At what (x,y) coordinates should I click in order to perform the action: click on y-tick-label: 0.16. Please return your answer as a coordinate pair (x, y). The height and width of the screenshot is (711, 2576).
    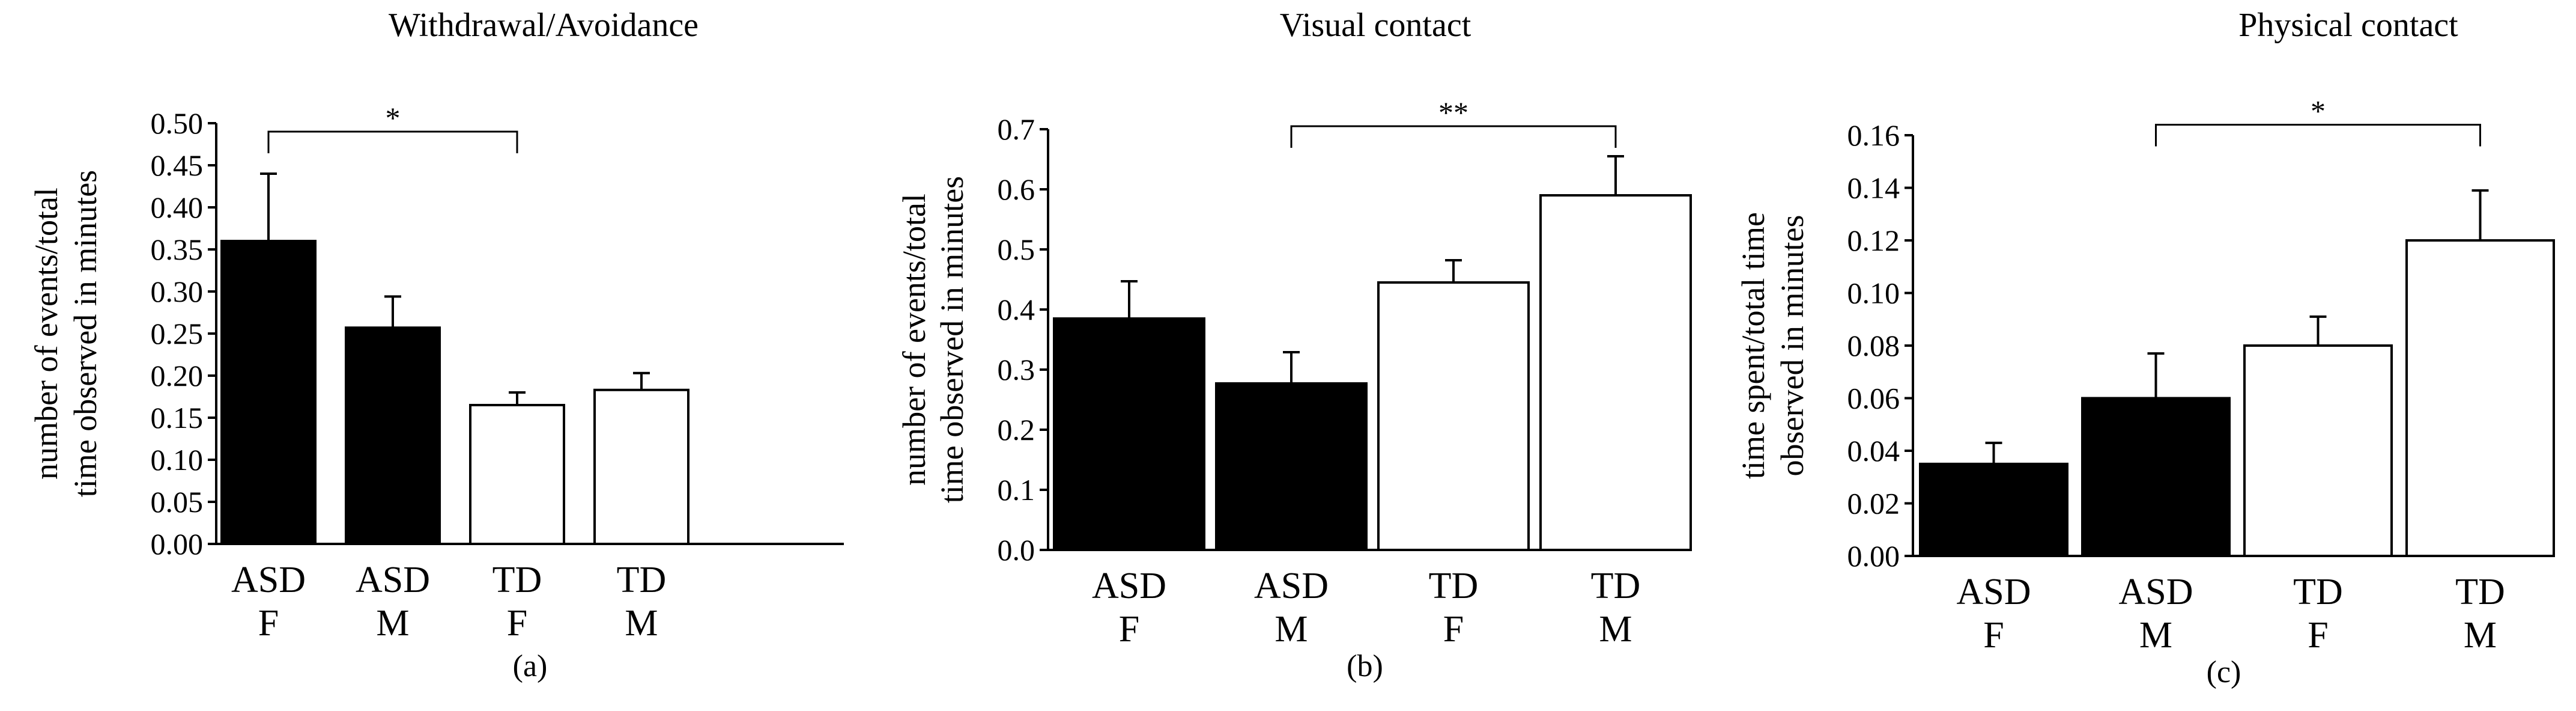
    Looking at the image, I should click on (1873, 135).